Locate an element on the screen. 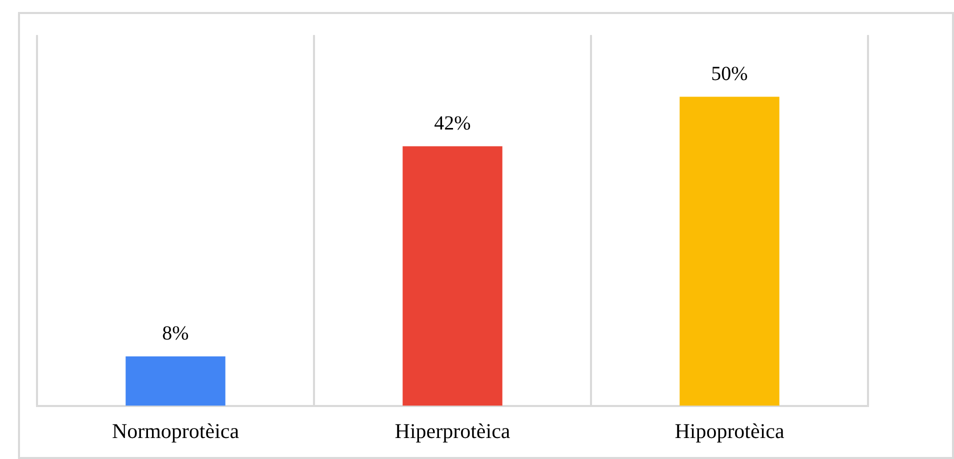 The image size is (954, 459). x-tick-label: Normoprotèica is located at coordinates (176, 430).